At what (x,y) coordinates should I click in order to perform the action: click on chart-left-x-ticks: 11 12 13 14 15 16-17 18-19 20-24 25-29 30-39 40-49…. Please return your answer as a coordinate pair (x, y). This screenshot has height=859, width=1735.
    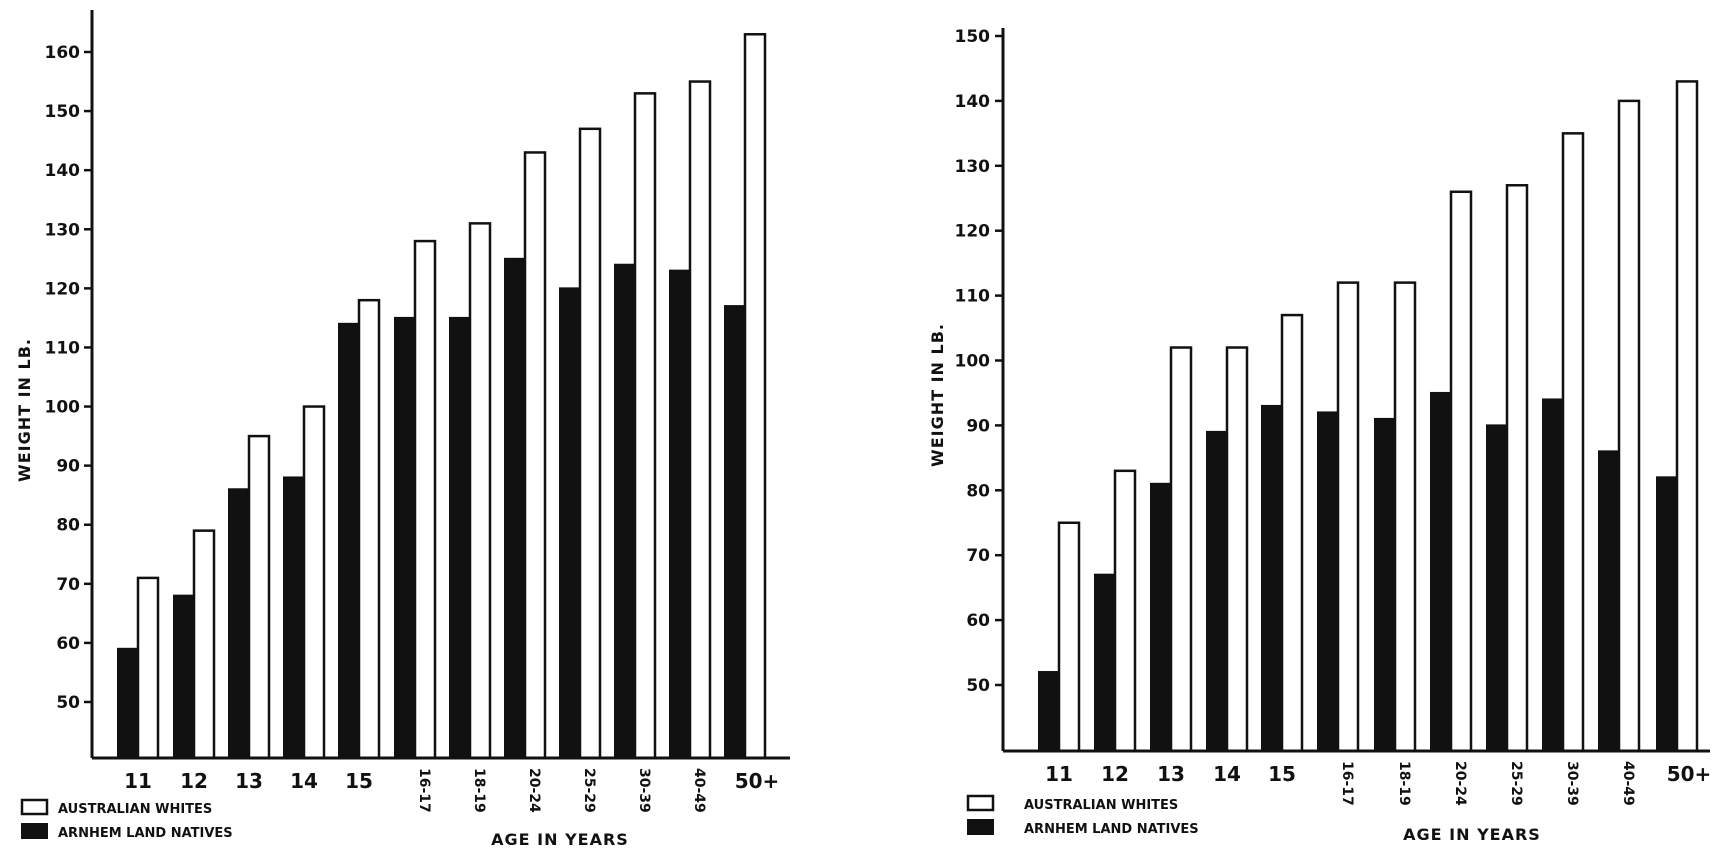
    Looking at the image, I should click on (451, 790).